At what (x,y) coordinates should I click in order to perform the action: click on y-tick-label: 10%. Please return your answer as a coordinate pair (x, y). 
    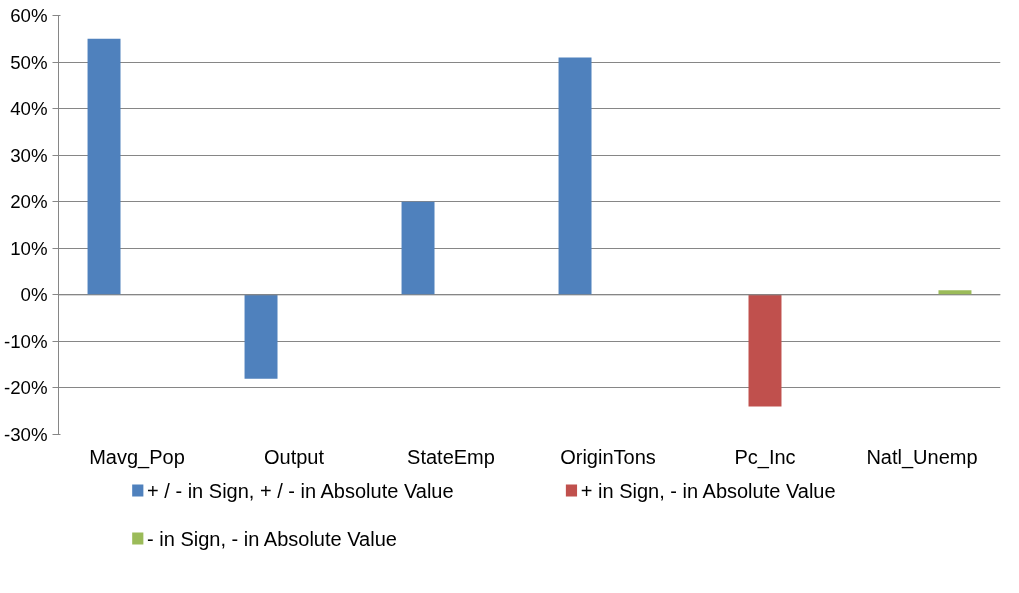
    Looking at the image, I should click on (29, 248).